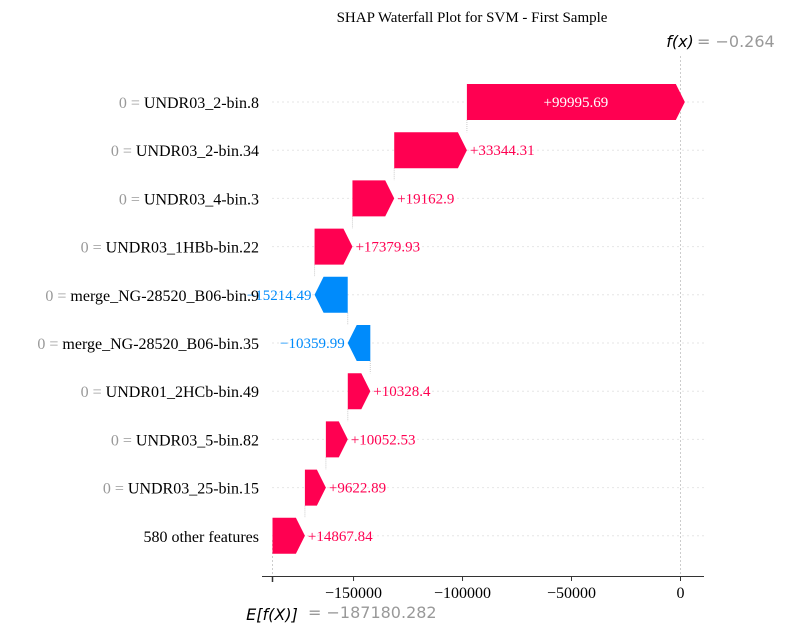  I want to click on feature-label: 0 = UNDR03_2-bin.34, so click(185, 151).